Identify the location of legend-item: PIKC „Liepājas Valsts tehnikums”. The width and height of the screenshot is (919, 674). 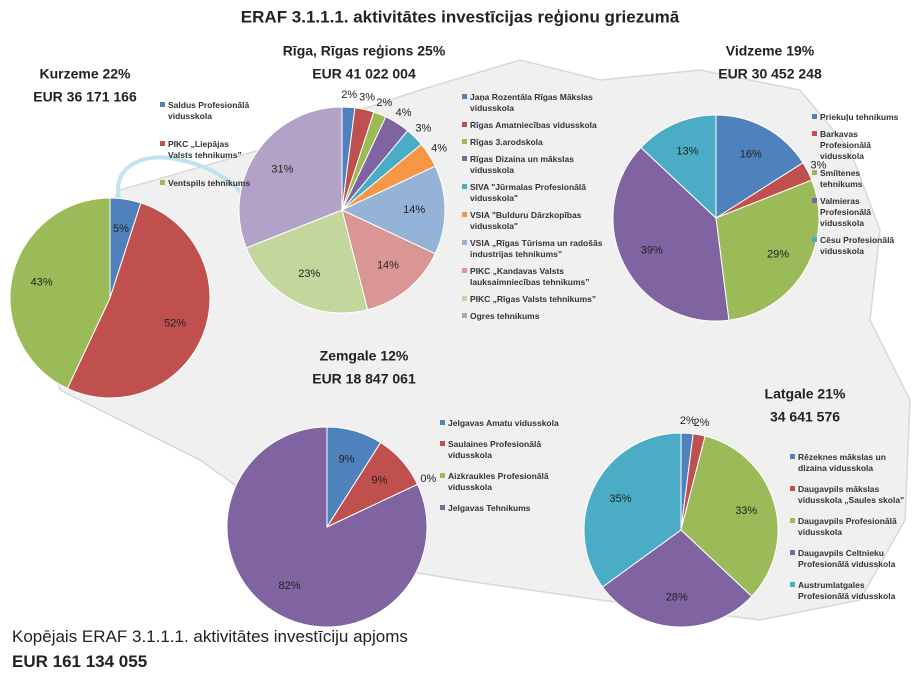
(206, 150).